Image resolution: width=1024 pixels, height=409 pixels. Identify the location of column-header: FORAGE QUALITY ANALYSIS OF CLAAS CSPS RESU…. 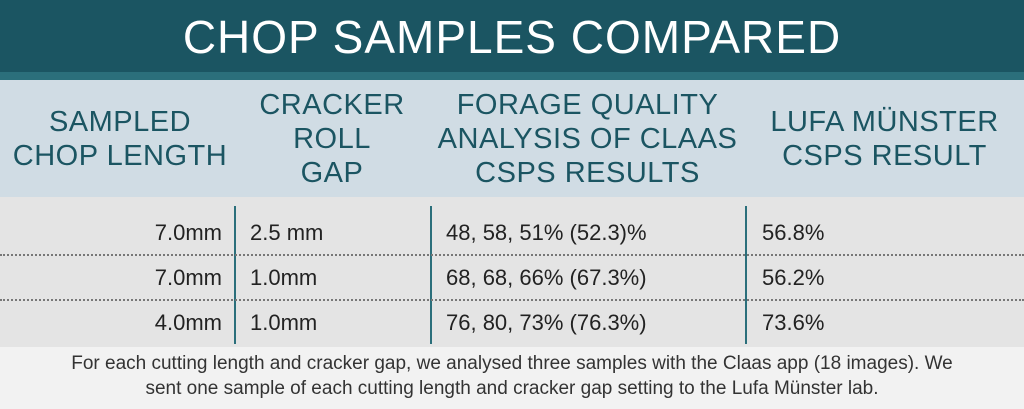
(587, 138).